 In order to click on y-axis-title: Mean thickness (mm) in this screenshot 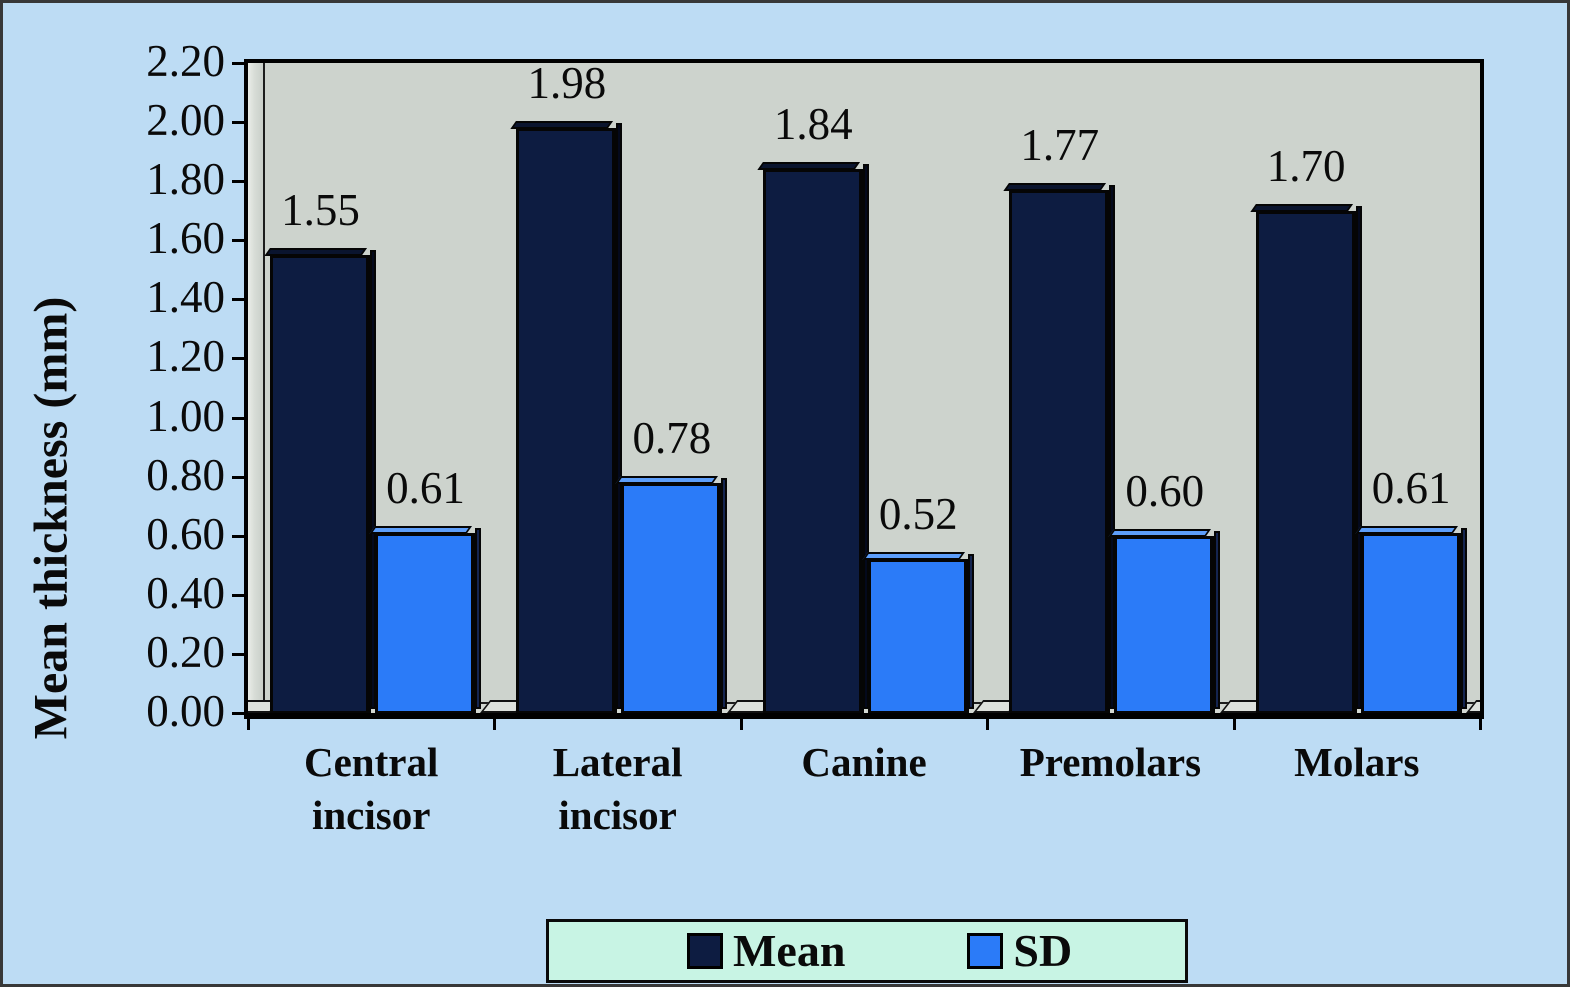, I will do `click(51, 518)`.